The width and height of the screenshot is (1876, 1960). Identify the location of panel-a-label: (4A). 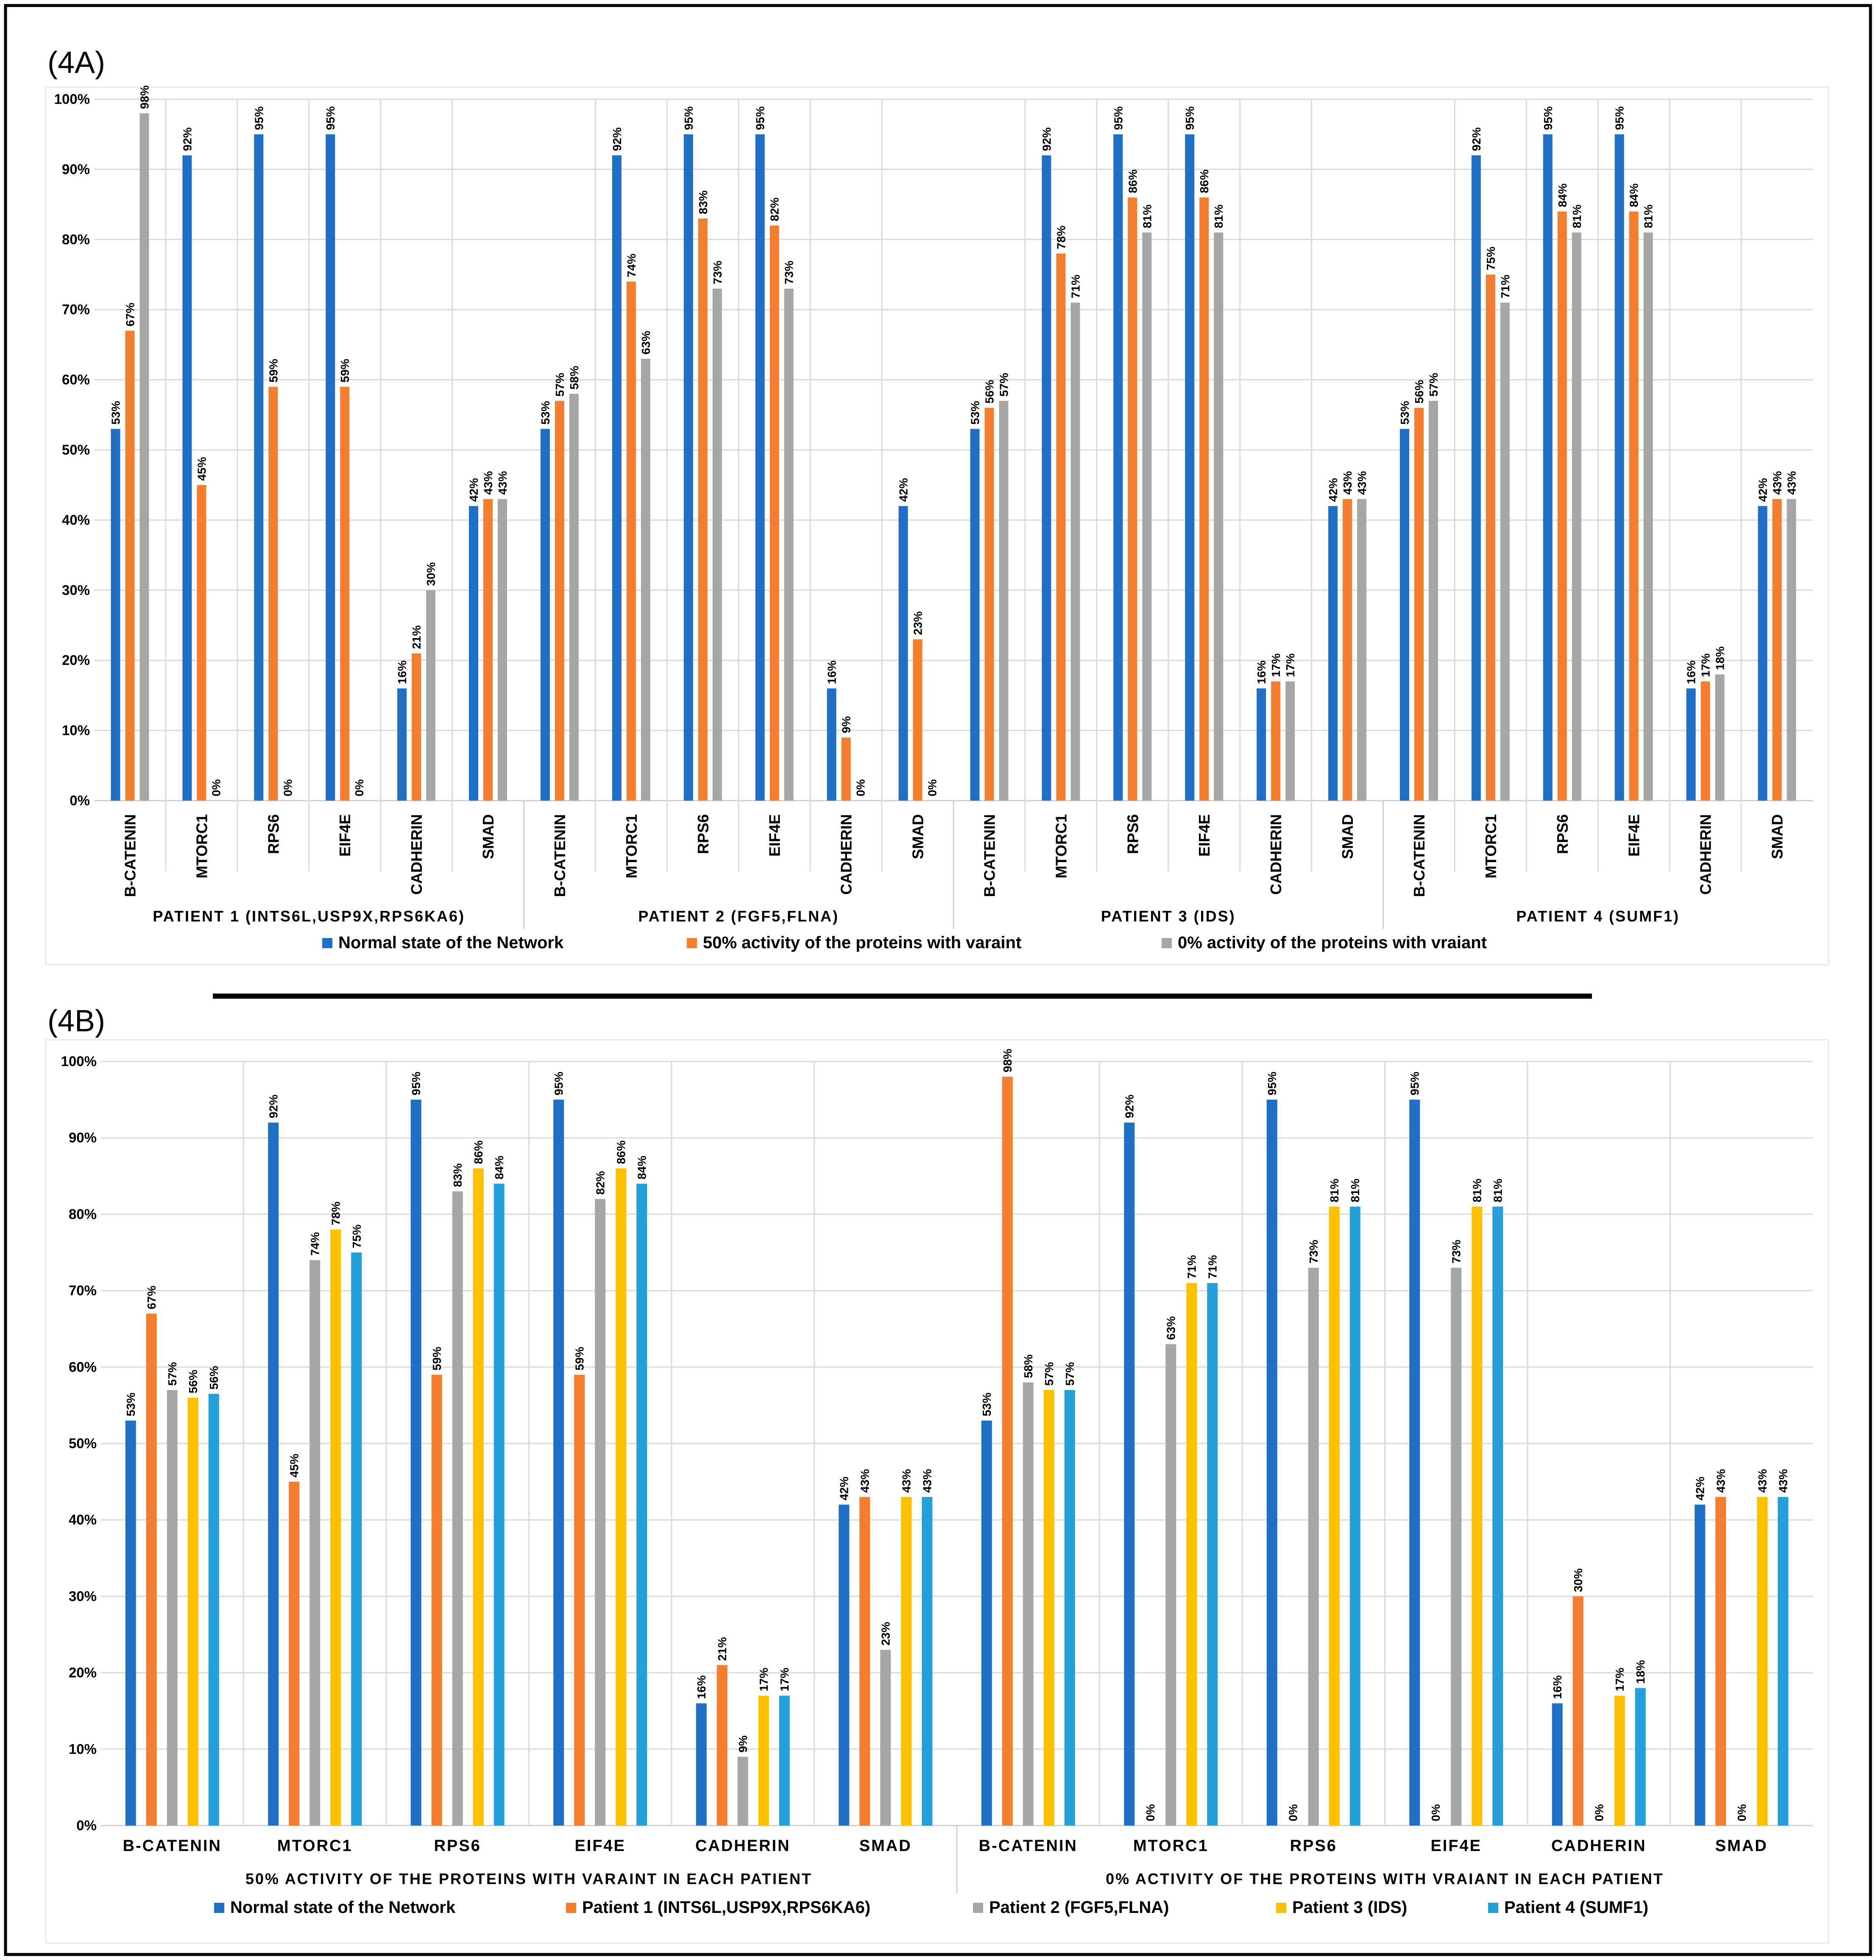
(76, 63).